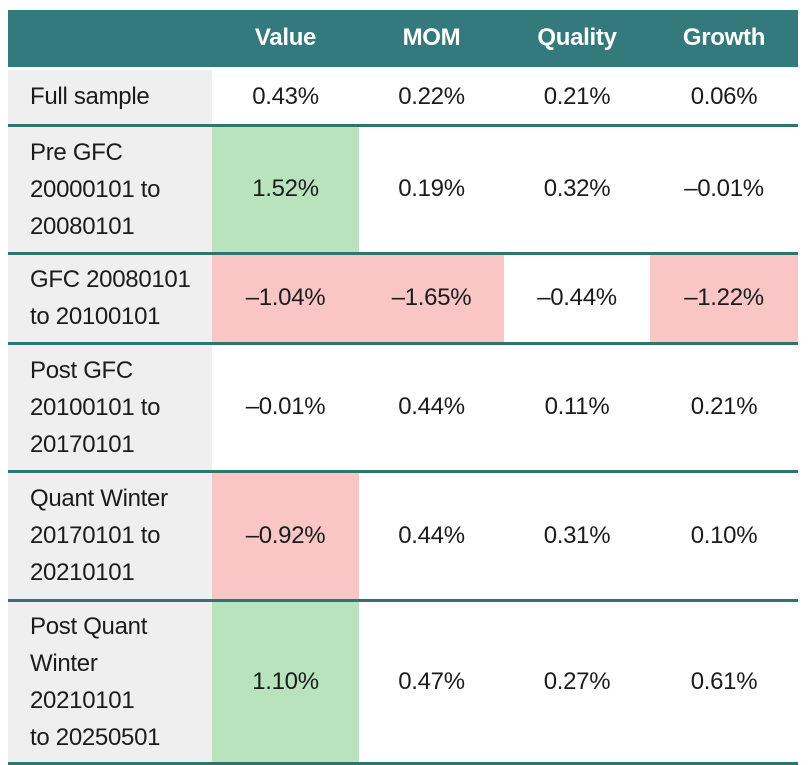 The height and width of the screenshot is (765, 808). I want to click on cell-growth: 0.21%, so click(724, 406).